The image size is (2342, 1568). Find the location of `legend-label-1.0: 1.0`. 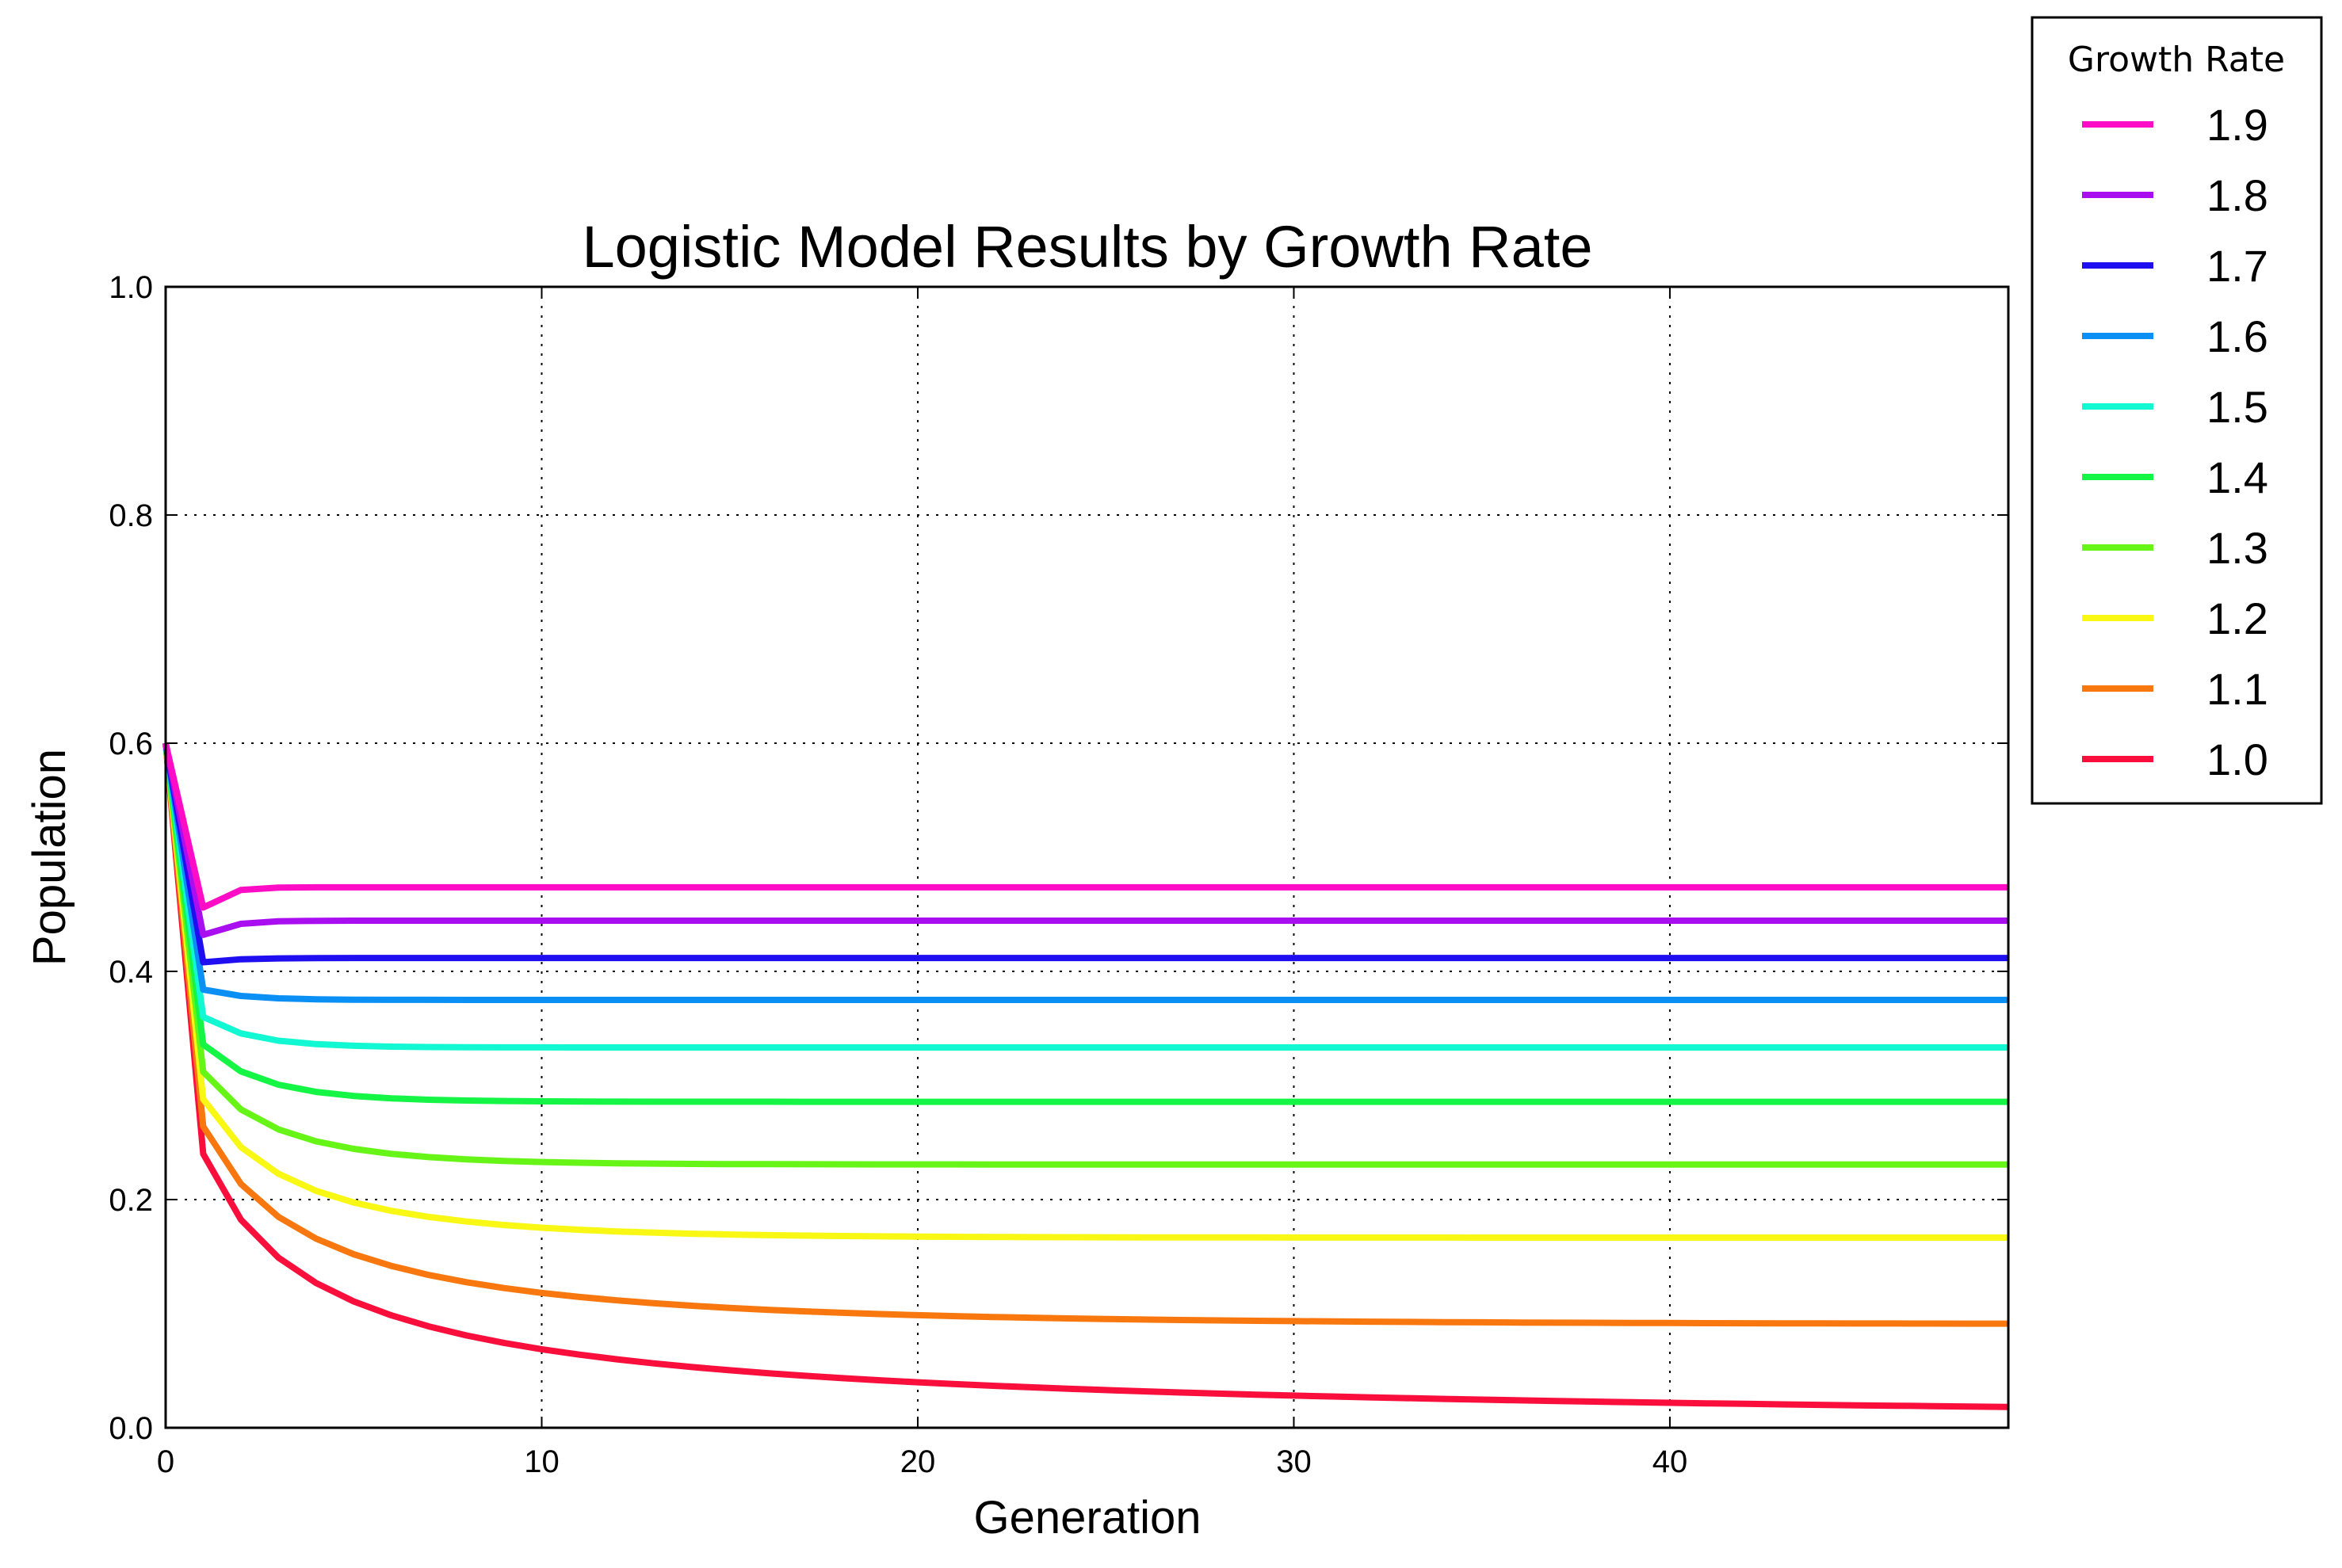

legend-label-1.0: 1.0 is located at coordinates (2237, 759).